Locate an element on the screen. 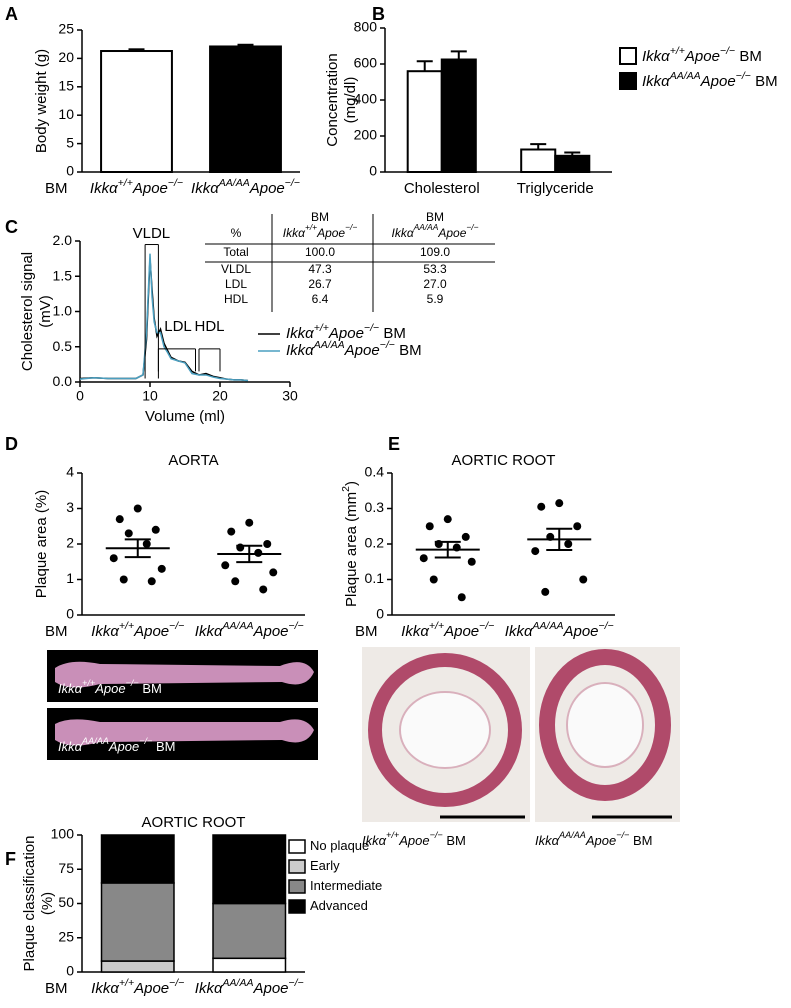 The width and height of the screenshot is (791, 1008). y-tick-label: 4 is located at coordinates (70, 472).